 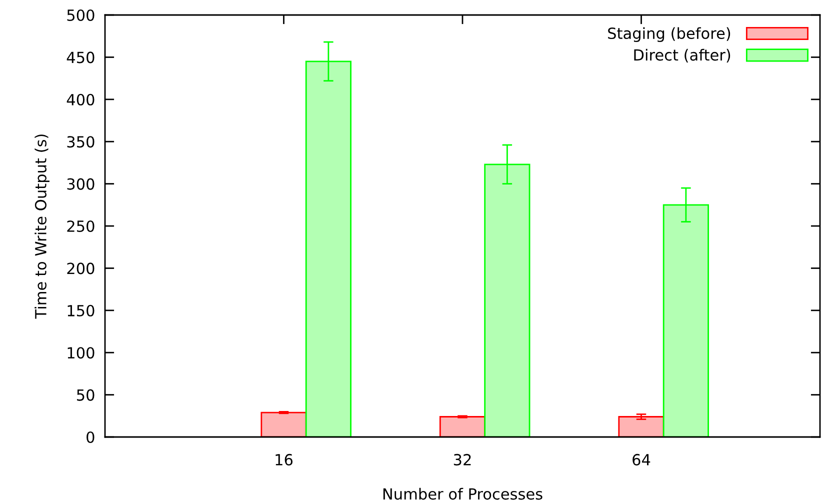 I want to click on x-tick-label: 64, so click(x=641, y=460).